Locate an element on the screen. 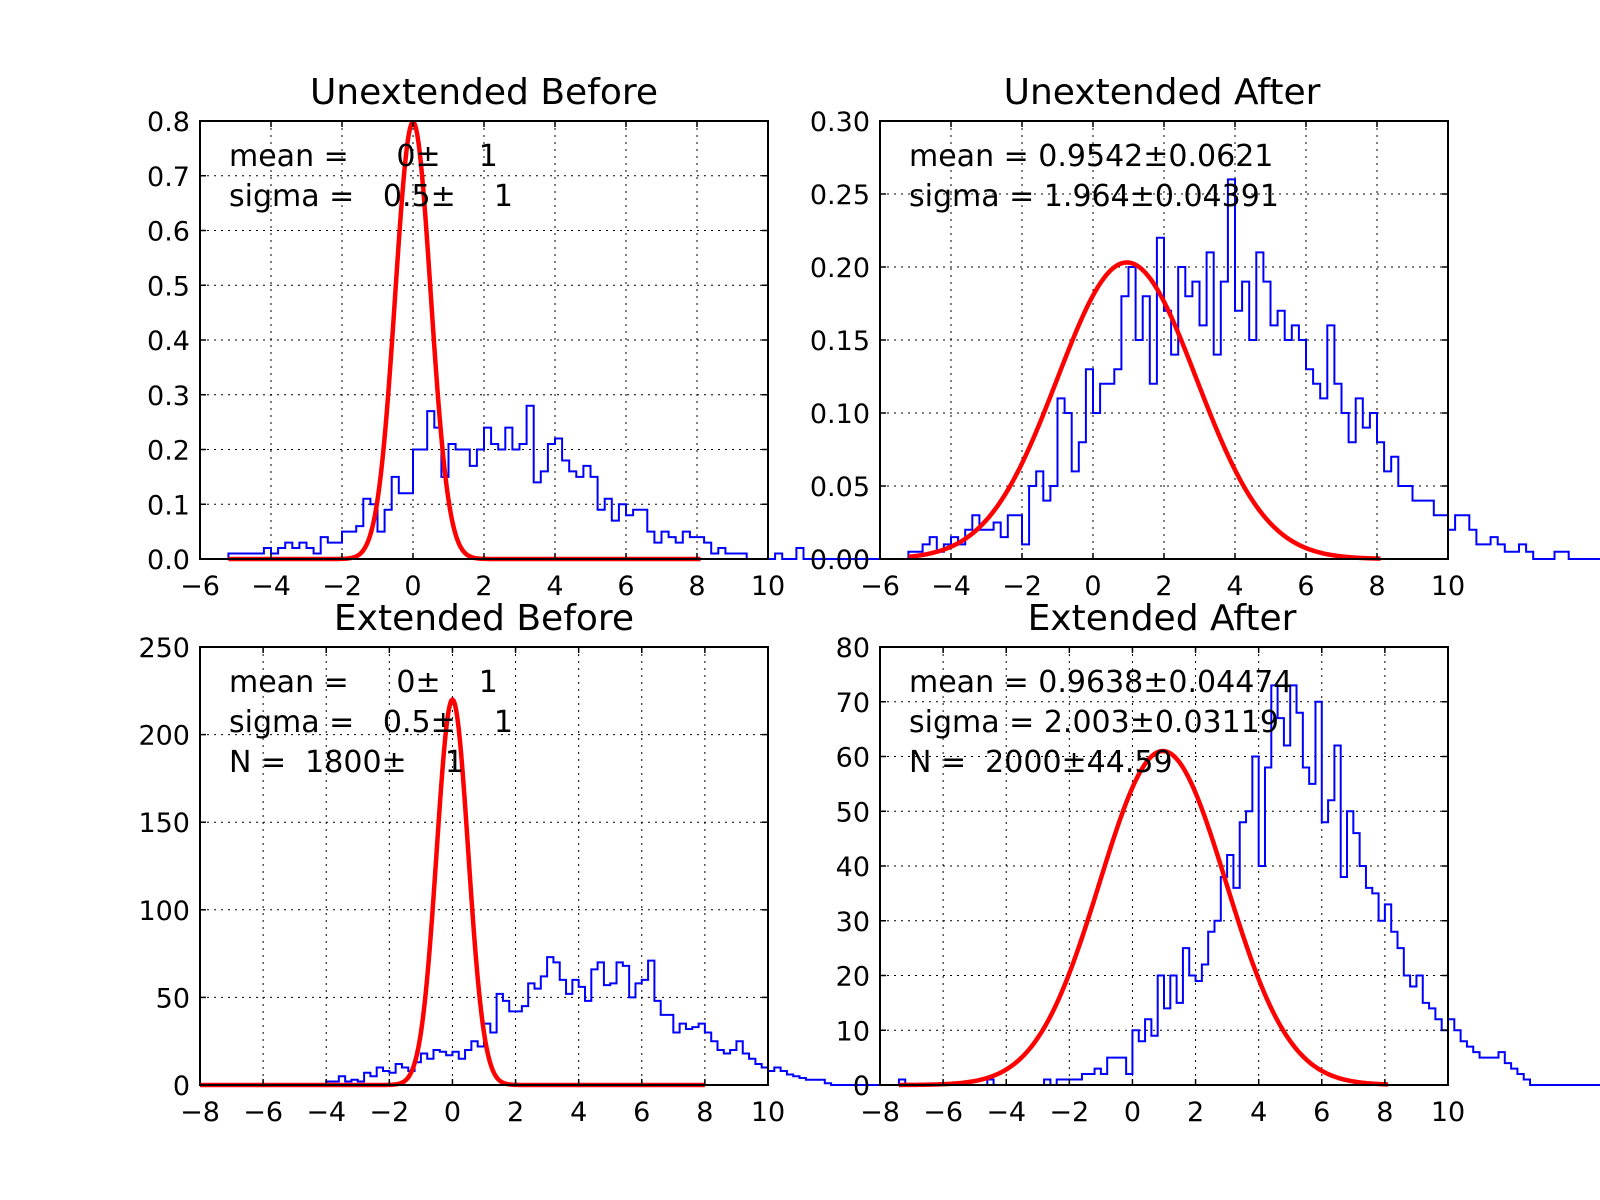 Image resolution: width=1600 pixels, height=1200 pixels. y-tick-label: 0.4 is located at coordinates (168, 341).